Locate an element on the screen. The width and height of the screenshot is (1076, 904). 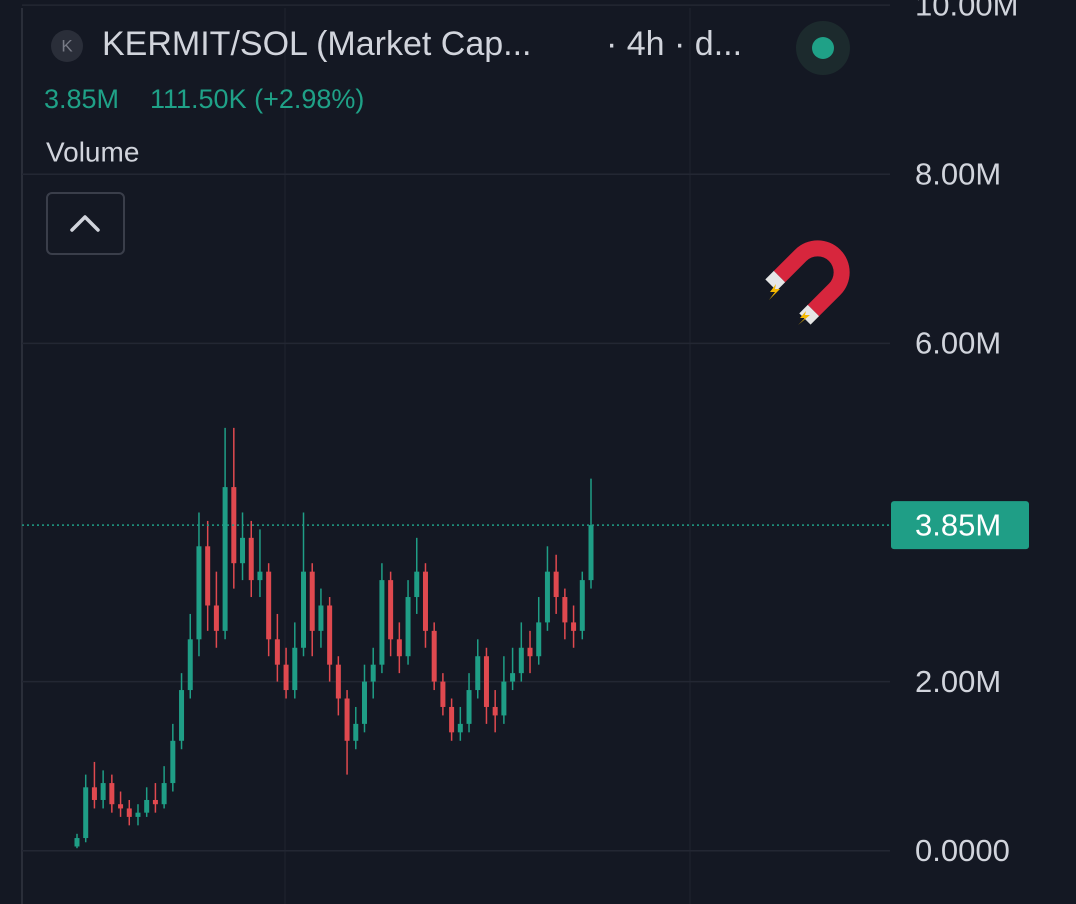
last-price-badge is located at coordinates (960, 525).